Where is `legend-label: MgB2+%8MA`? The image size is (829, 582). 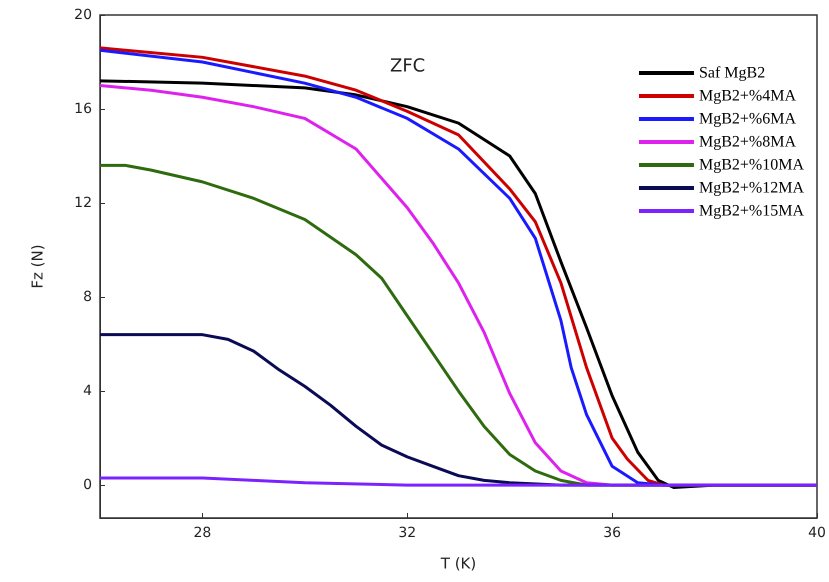 legend-label: MgB2+%8MA is located at coordinates (747, 142).